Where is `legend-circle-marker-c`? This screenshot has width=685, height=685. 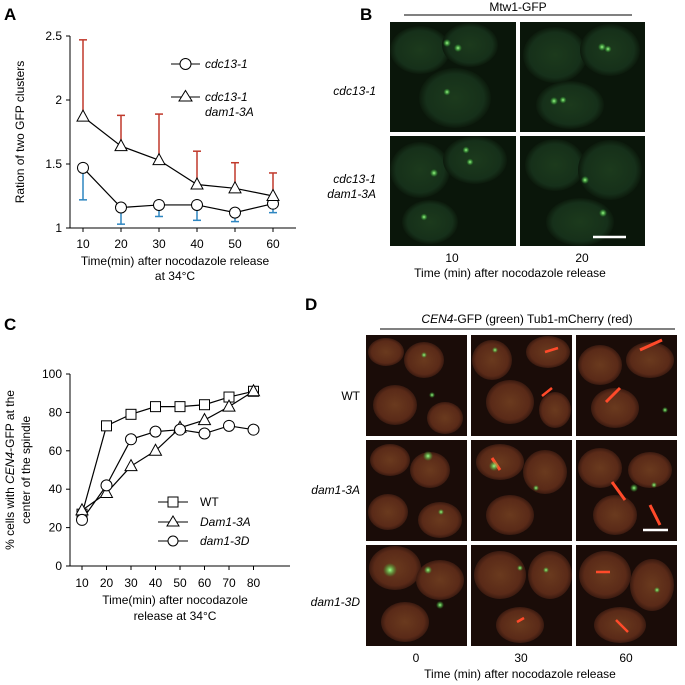 legend-circle-marker-c is located at coordinates (173, 541).